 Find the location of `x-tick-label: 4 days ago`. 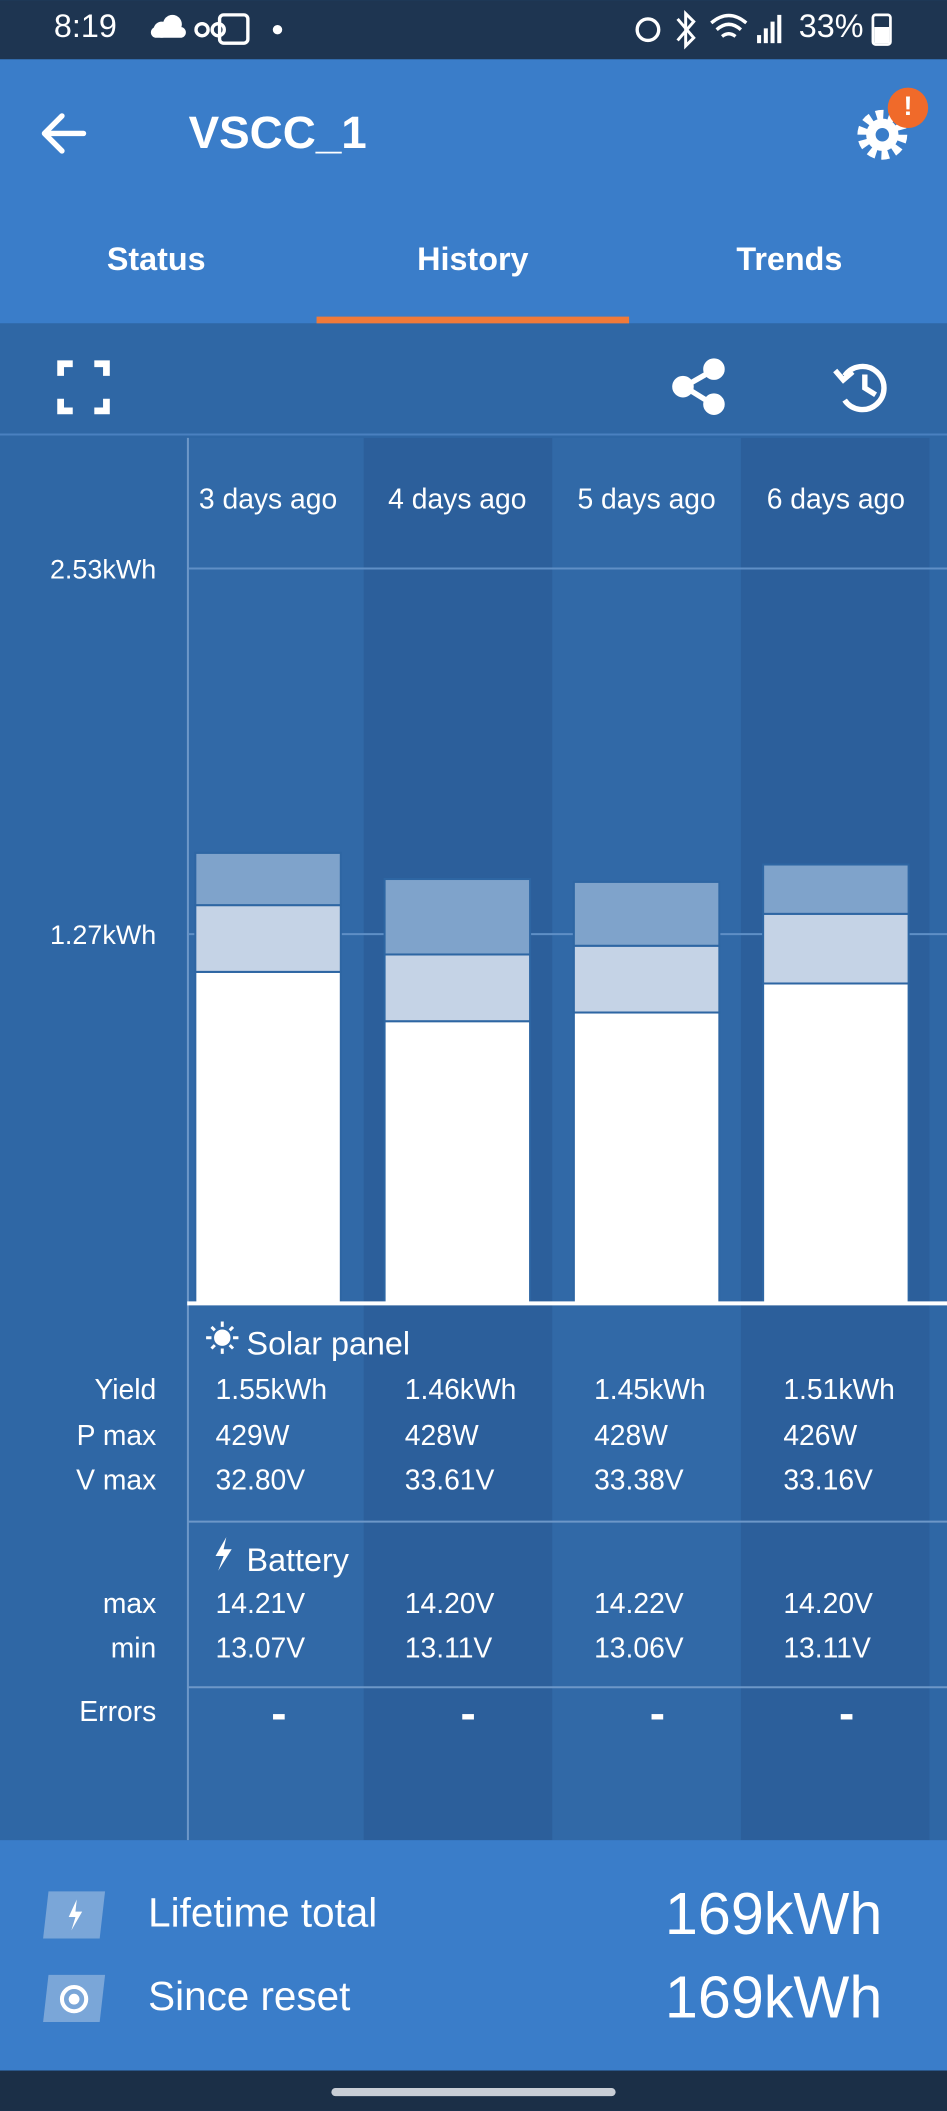

x-tick-label: 4 days ago is located at coordinates (457, 499).